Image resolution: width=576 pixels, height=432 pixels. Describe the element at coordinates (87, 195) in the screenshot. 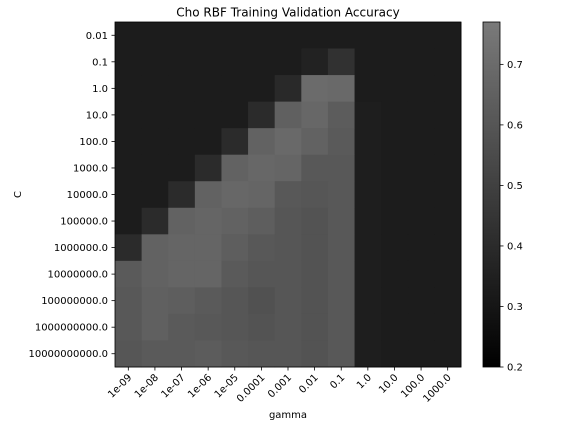

I see `y-tick-label: 10000.0` at that location.